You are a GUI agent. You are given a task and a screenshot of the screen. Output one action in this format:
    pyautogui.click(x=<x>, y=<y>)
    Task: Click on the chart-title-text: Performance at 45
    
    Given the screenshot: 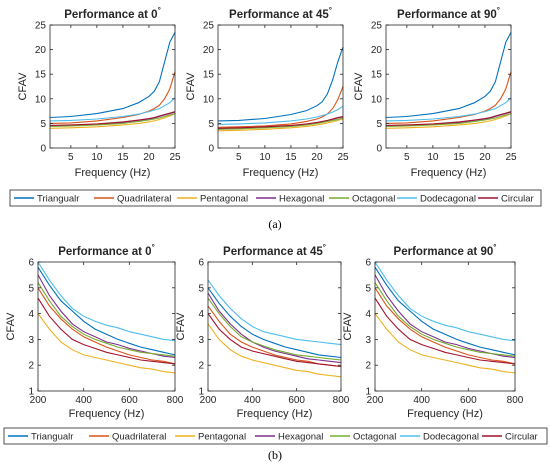 What is the action you would take?
    pyautogui.click(x=279, y=15)
    